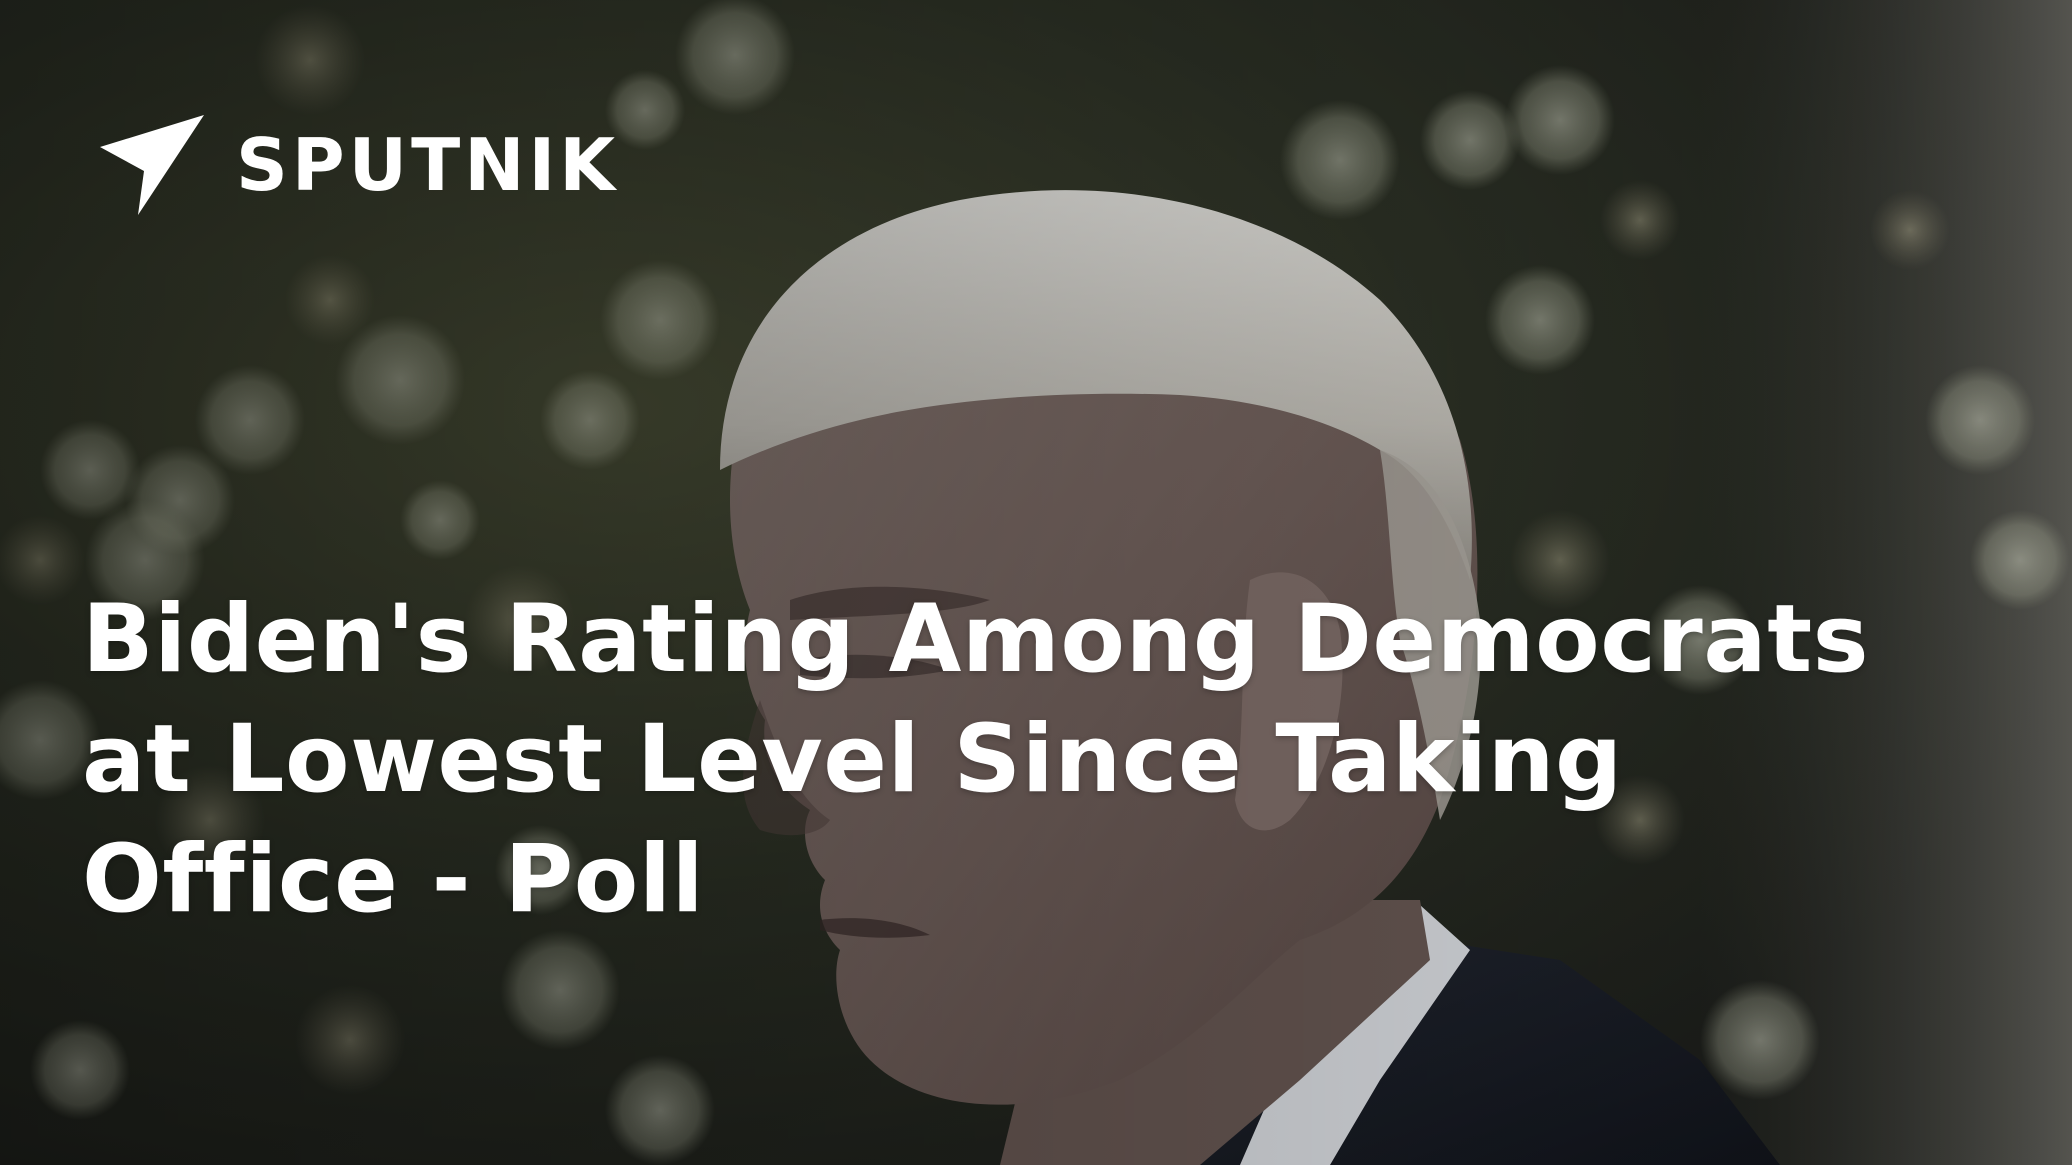  Describe the element at coordinates (393, 879) in the screenshot. I see `headline-line-3: Office - Poll` at that location.